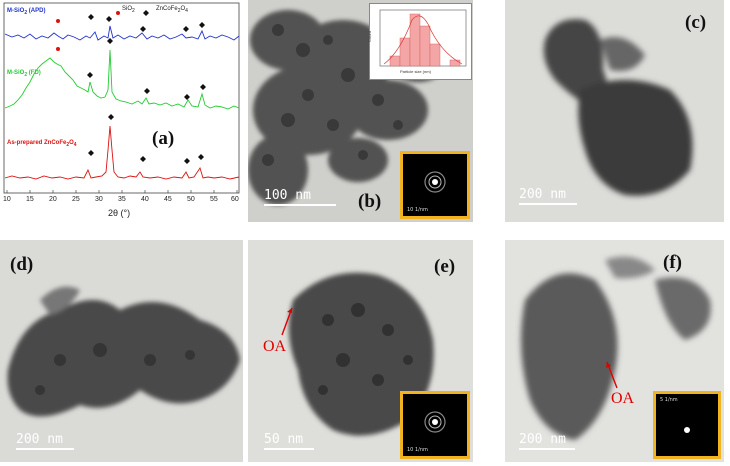 The height and width of the screenshot is (466, 730). I want to click on scalebar-b: 100 nm, so click(300, 197).